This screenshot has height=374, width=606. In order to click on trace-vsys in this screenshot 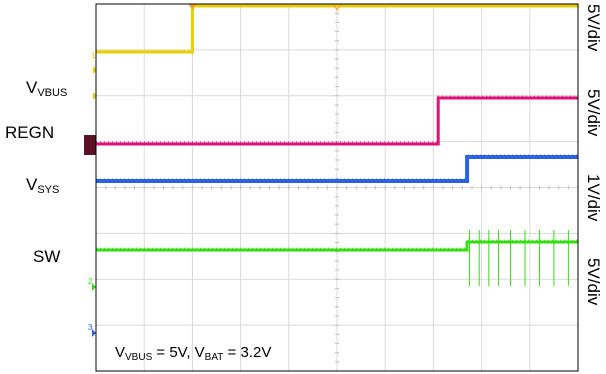, I will do `click(337, 169)`.